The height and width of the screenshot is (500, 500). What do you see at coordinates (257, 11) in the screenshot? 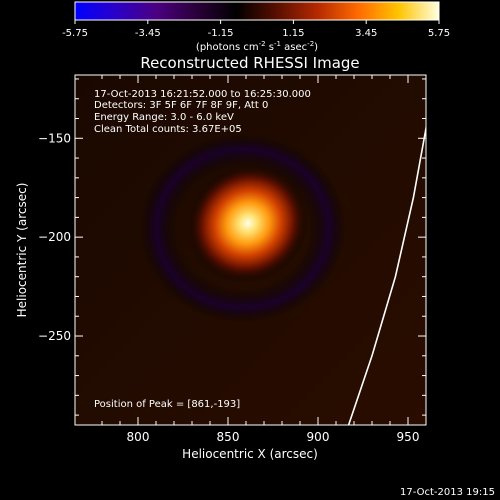
I see `colorbar-bar` at bounding box center [257, 11].